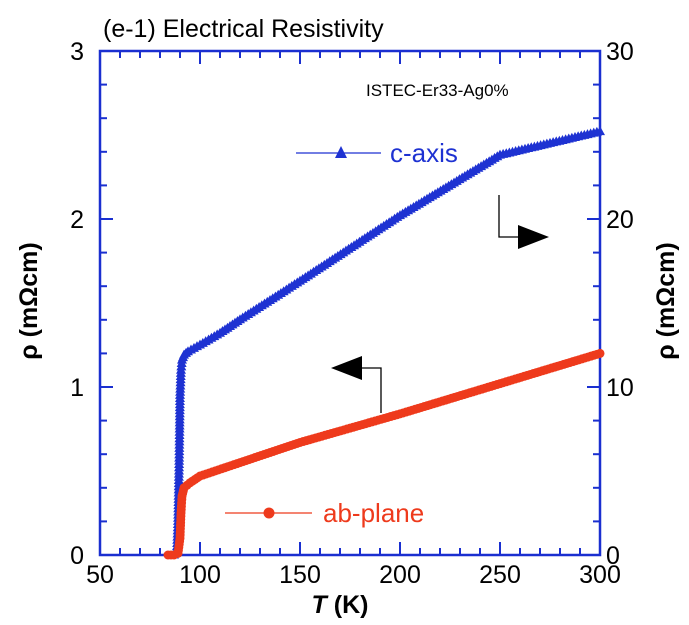  What do you see at coordinates (620, 220) in the screenshot?
I see `y-right-tick-label: 20` at bounding box center [620, 220].